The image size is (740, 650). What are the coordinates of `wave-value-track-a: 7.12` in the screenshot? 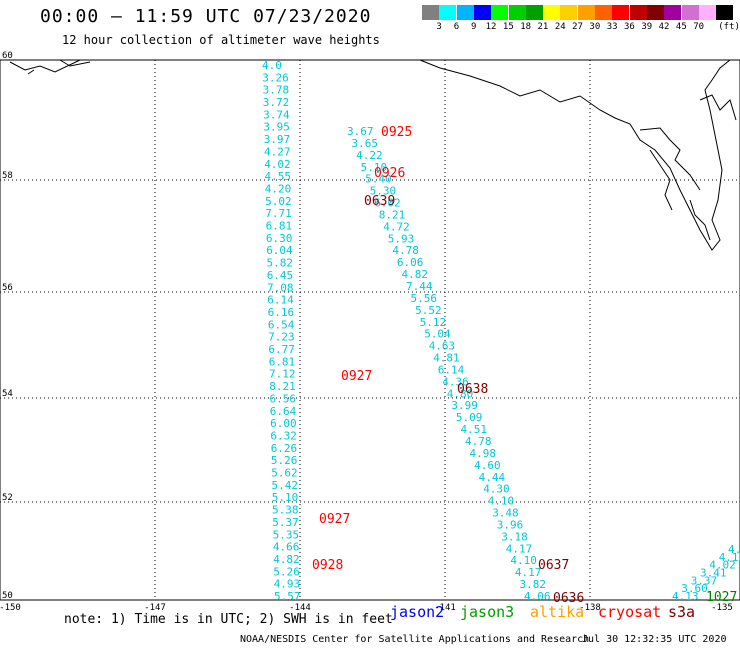 It's located at (282, 374).